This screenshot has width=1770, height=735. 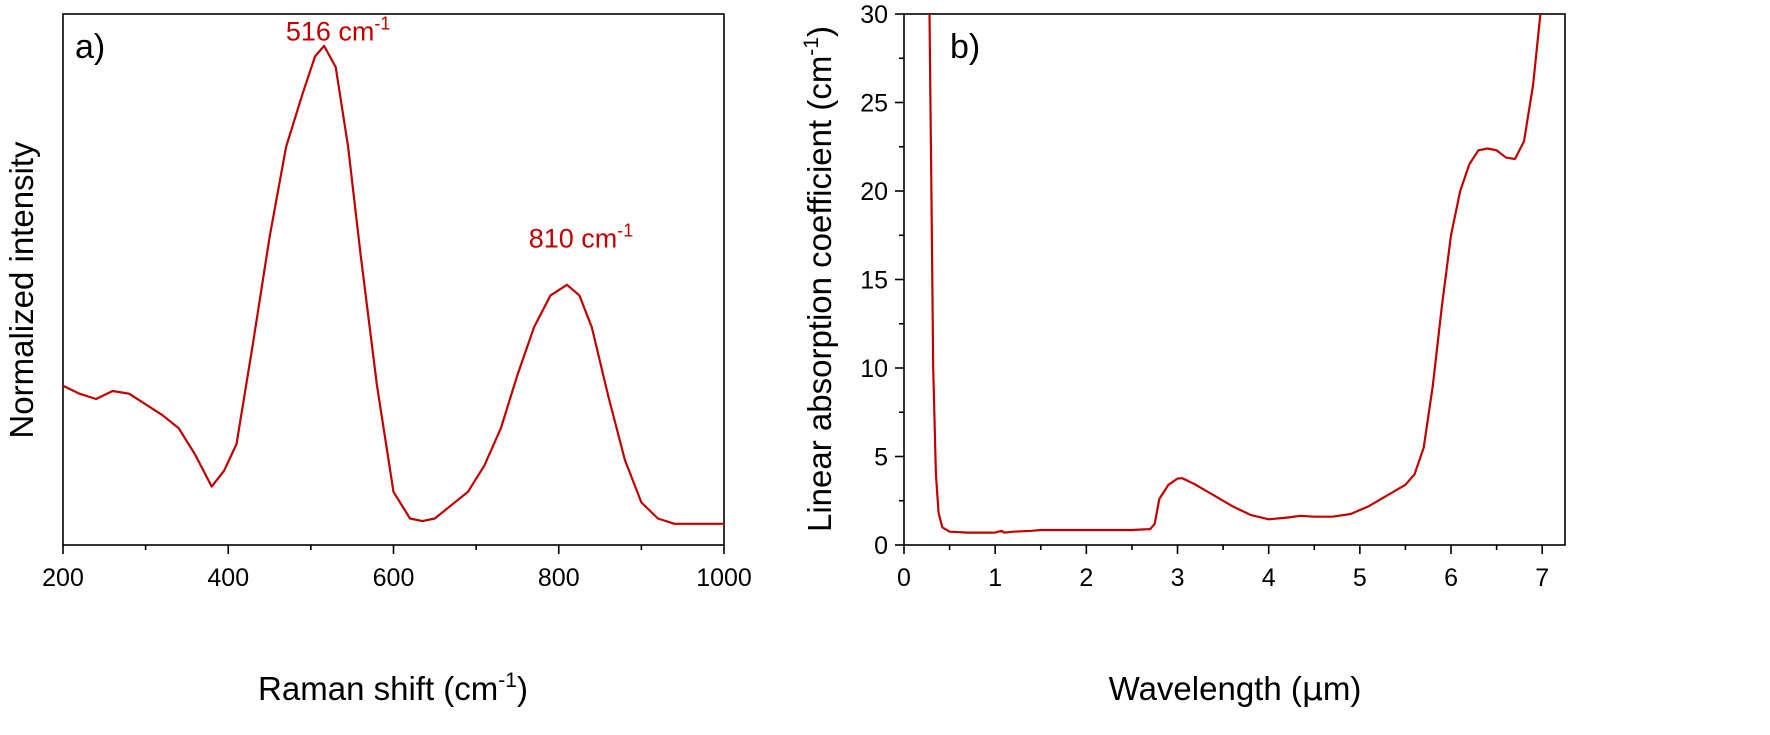 I want to click on panel-b-label: b), so click(x=965, y=47).